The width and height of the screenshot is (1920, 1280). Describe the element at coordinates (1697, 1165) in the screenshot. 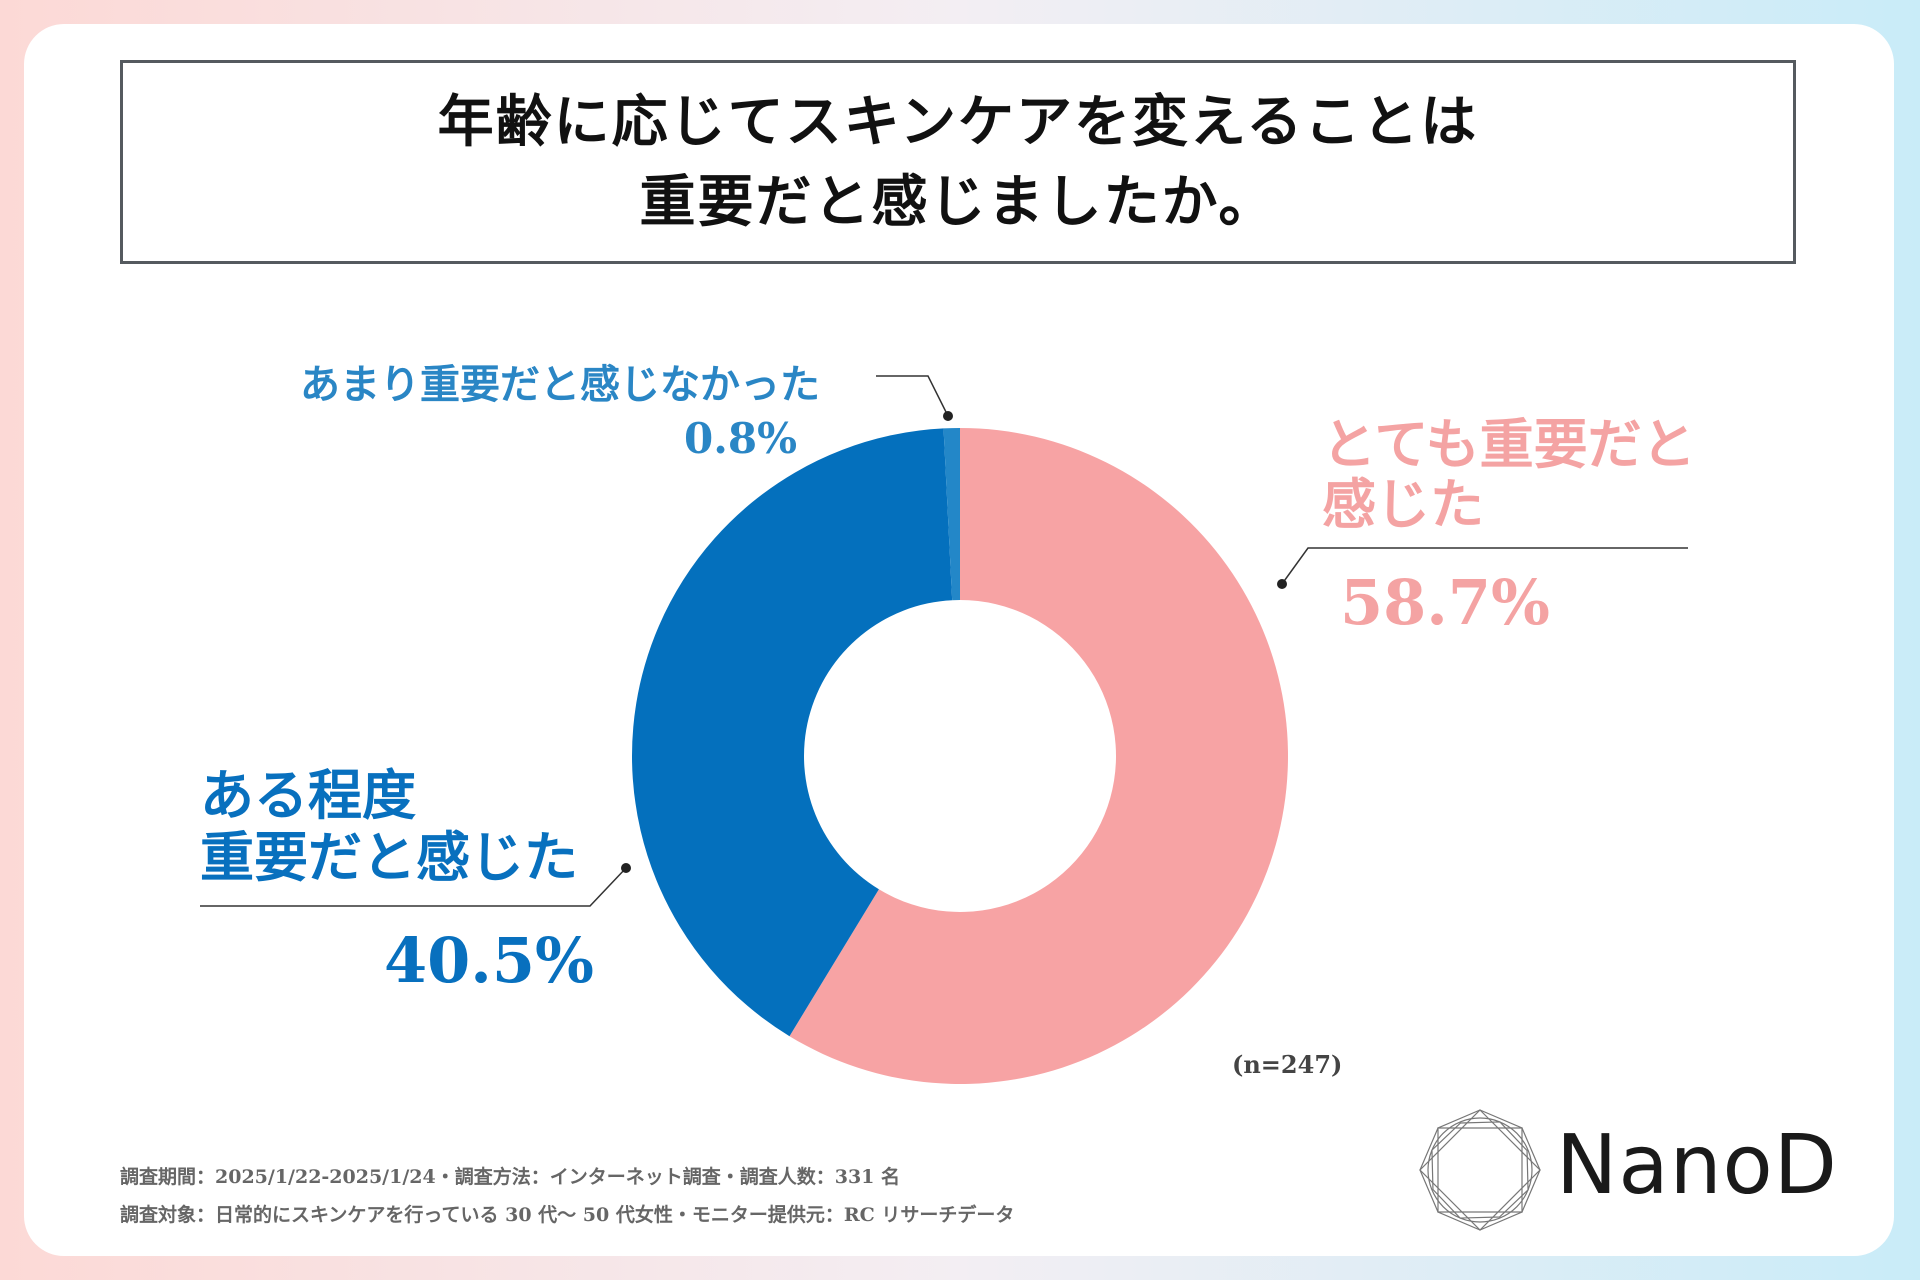

I see `nanod-logo-text: NanoD` at that location.